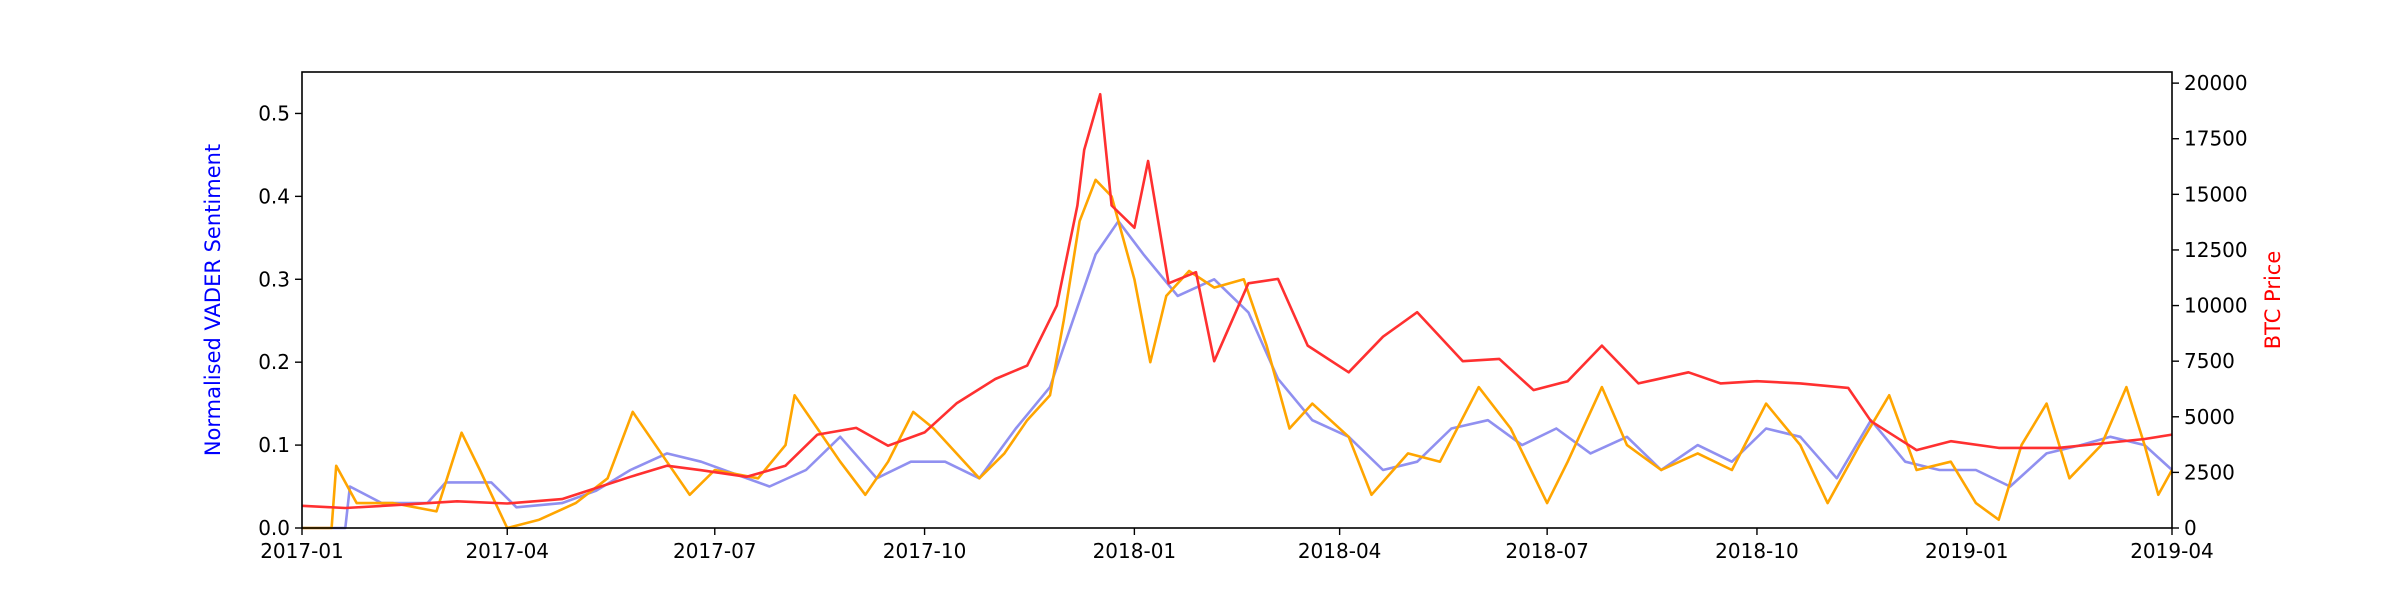 The height and width of the screenshot is (600, 2400). Describe the element at coordinates (2209, 472) in the screenshot. I see `y-right-tick-label: 2500` at that location.